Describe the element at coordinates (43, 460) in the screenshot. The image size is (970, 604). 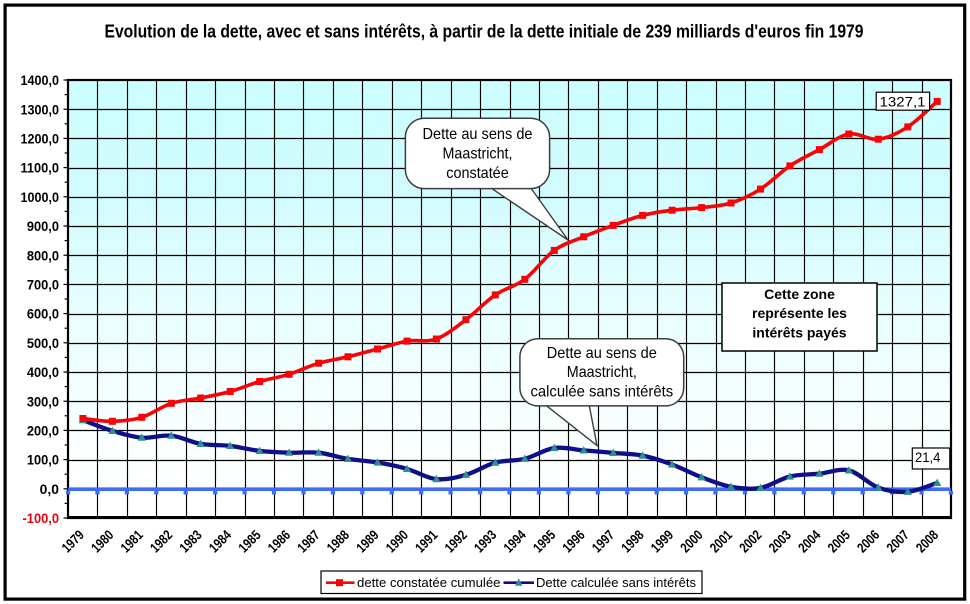
I see `svg-text: 100,0` at that location.